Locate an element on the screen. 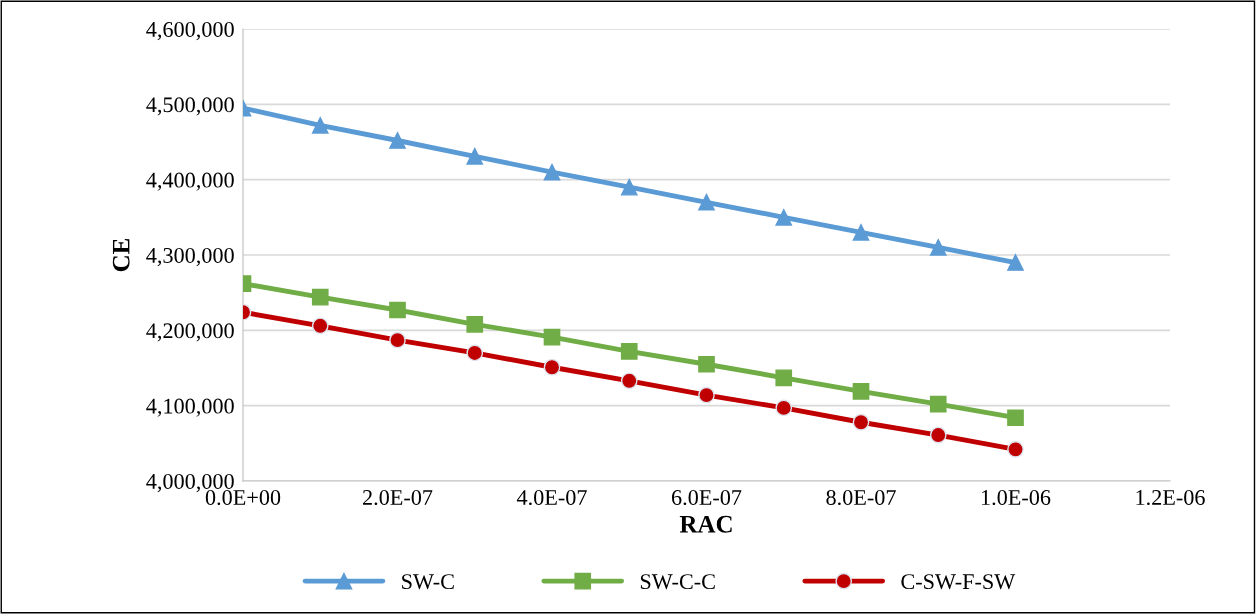 The width and height of the screenshot is (1257, 614). y-tick-label: 4,200,000 is located at coordinates (190, 332).